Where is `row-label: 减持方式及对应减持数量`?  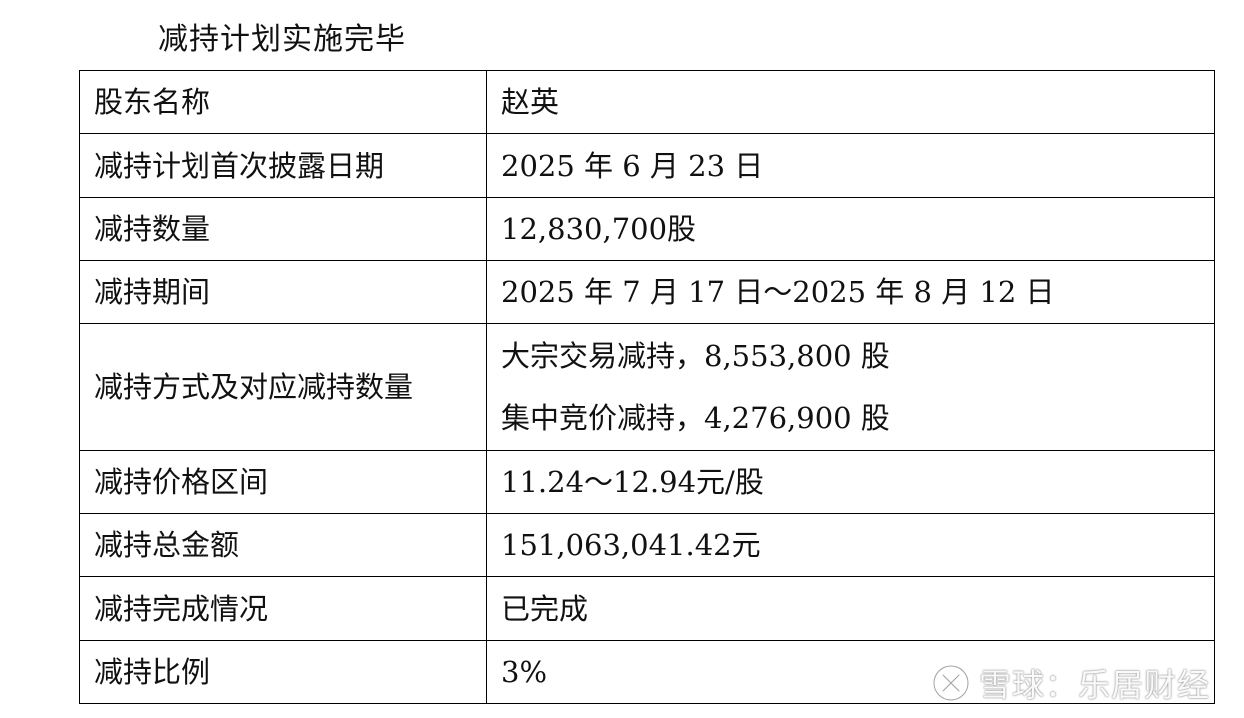 row-label: 减持方式及对应减持数量 is located at coordinates (283, 387).